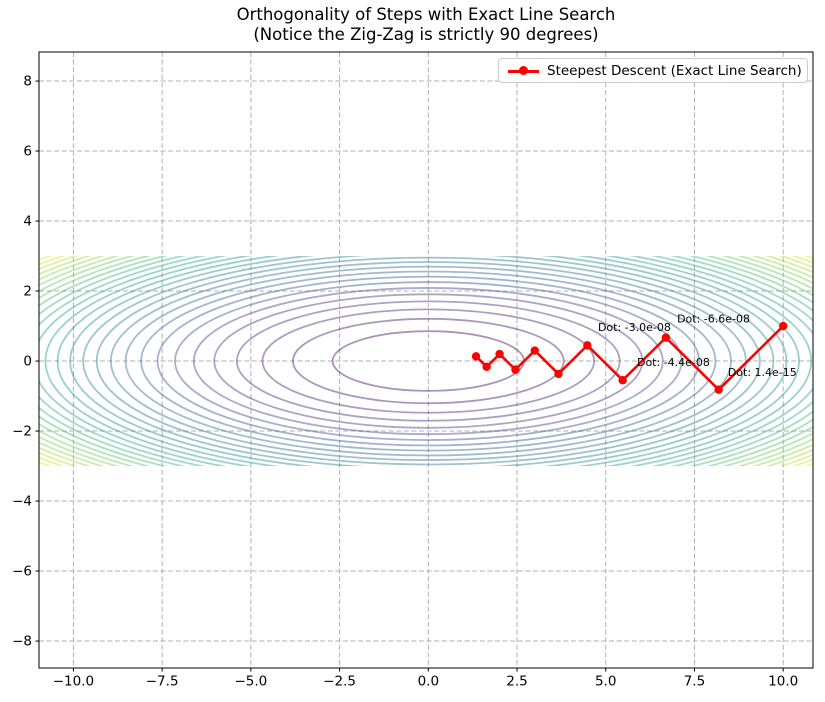 This screenshot has height=702, width=825. What do you see at coordinates (428, 682) in the screenshot?
I see `x-tick-label: 0.0` at bounding box center [428, 682].